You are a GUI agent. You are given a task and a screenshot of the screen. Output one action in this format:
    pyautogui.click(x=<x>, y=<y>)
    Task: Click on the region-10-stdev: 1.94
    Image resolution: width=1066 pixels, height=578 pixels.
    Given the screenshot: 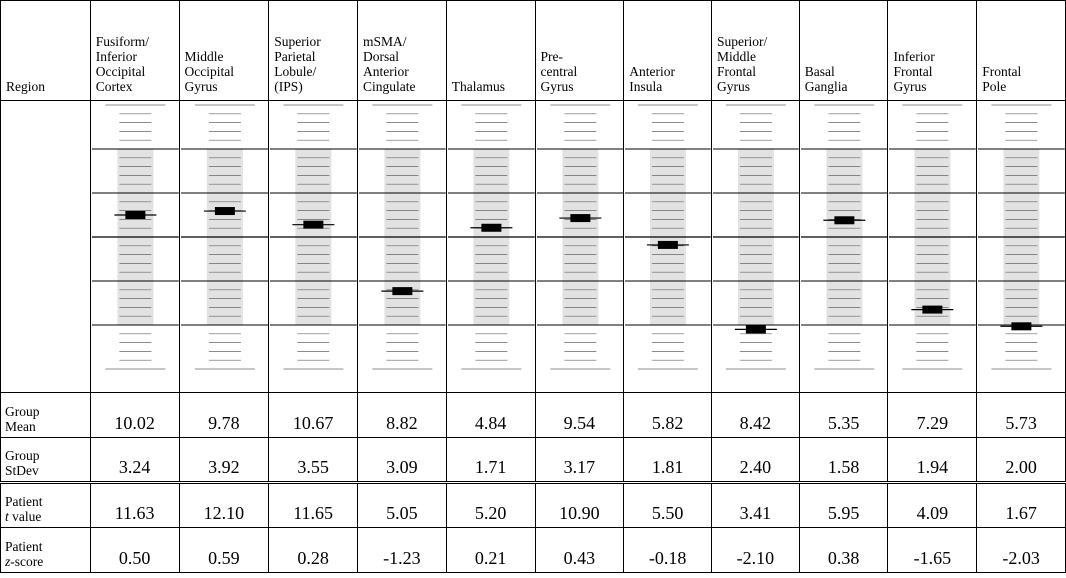 What is the action you would take?
    pyautogui.click(x=932, y=460)
    